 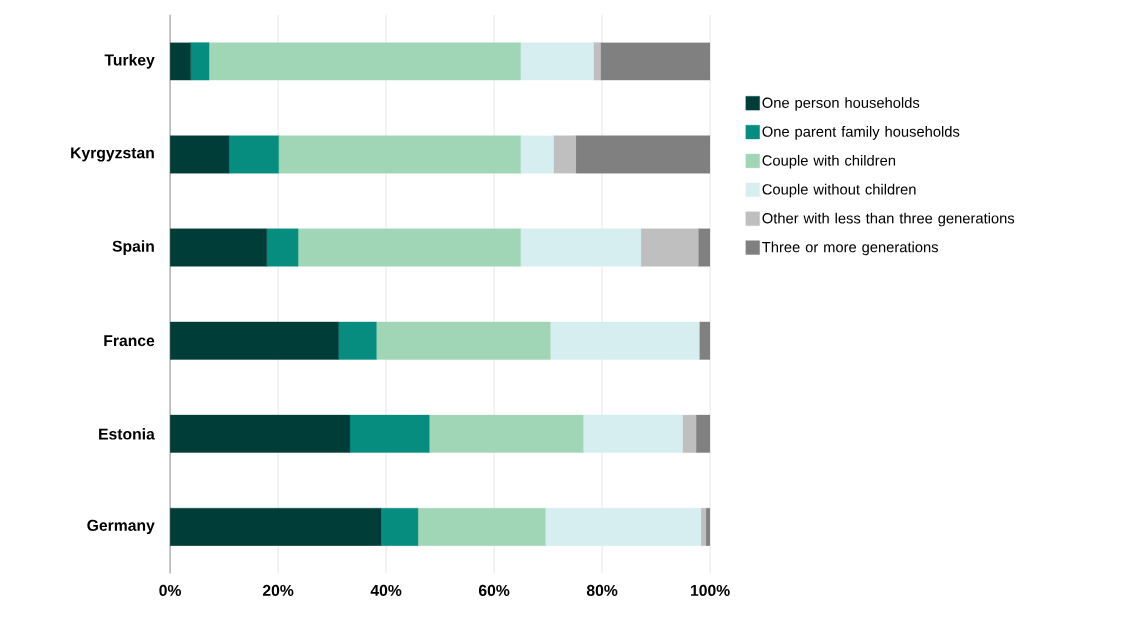 What do you see at coordinates (121, 527) in the screenshot?
I see `y-tick-label: Germany` at bounding box center [121, 527].